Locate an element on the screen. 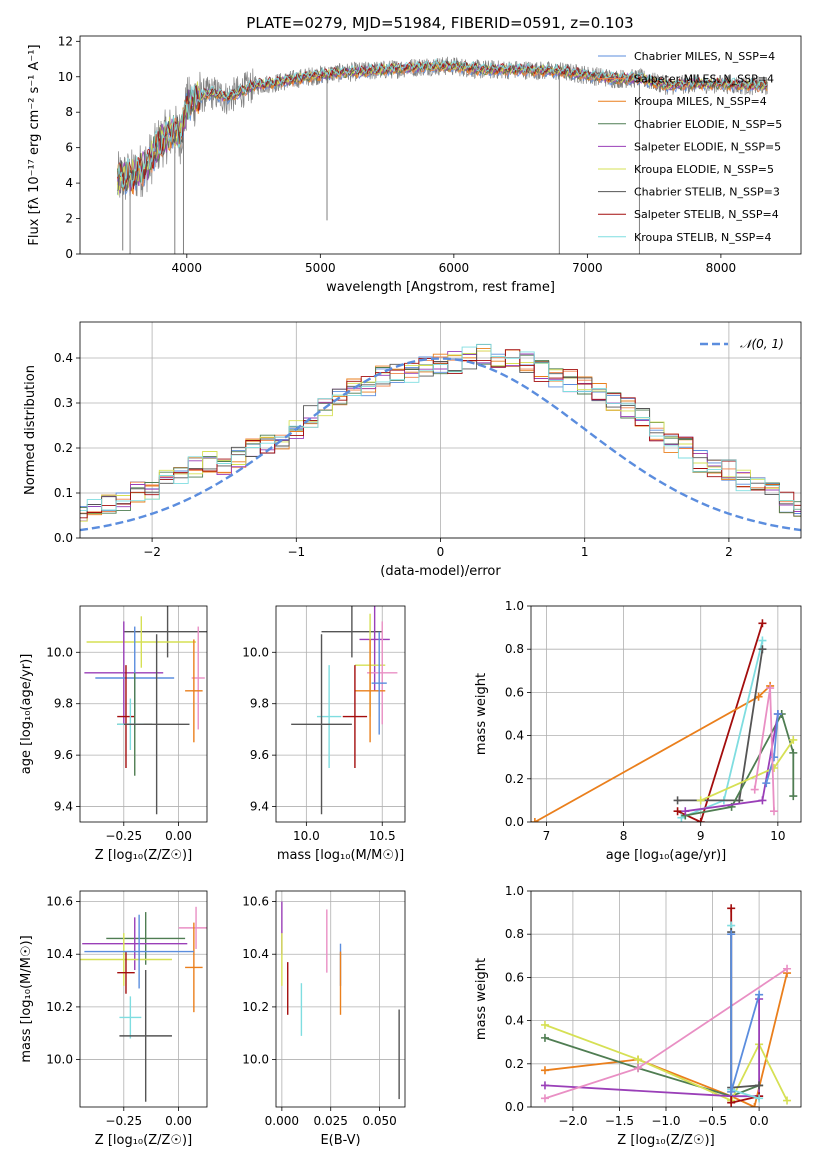 The width and height of the screenshot is (819, 1170). y-tick-label: 10.4 is located at coordinates (59, 954).